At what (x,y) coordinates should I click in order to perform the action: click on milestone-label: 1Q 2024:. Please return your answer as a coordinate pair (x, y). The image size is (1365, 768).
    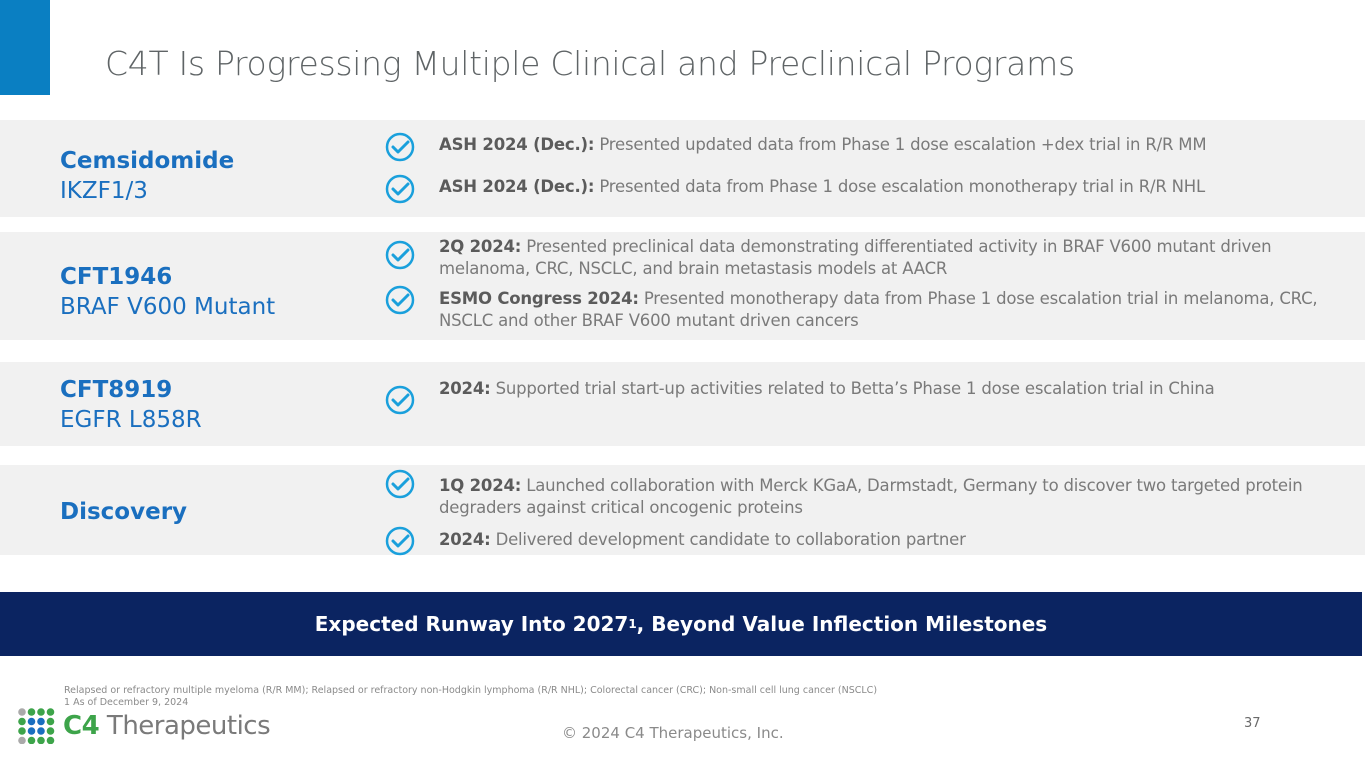
    Looking at the image, I should click on (480, 485).